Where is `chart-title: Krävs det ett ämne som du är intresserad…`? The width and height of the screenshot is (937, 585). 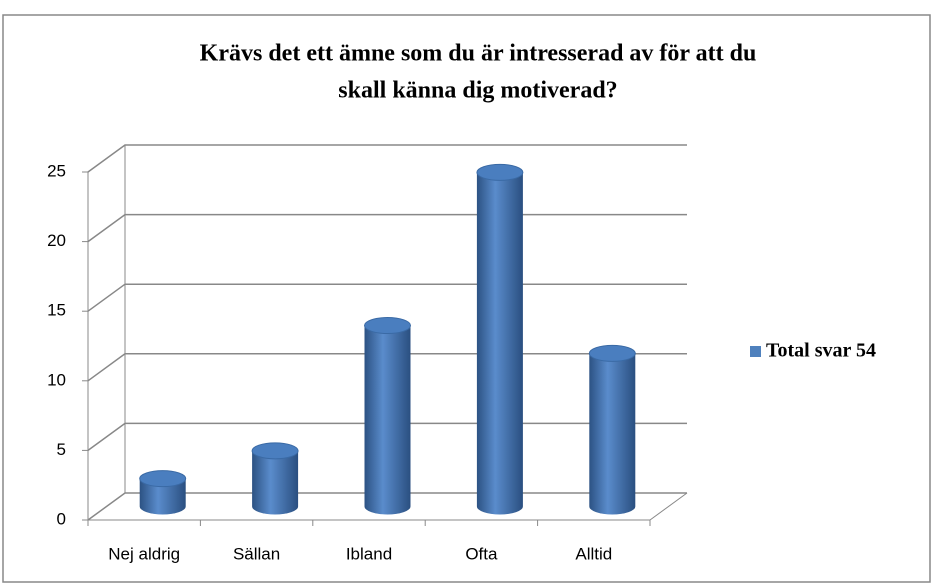 chart-title: Krävs det ett ämne som du är intresserad… is located at coordinates (478, 54).